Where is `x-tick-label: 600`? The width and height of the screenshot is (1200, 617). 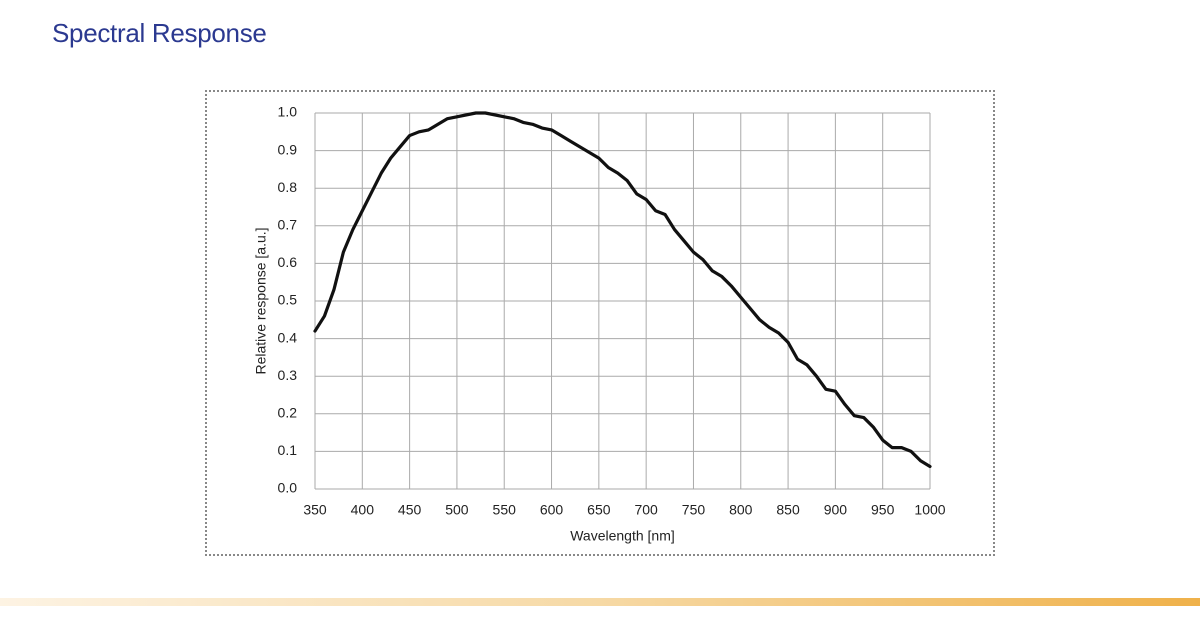 x-tick-label: 600 is located at coordinates (552, 510).